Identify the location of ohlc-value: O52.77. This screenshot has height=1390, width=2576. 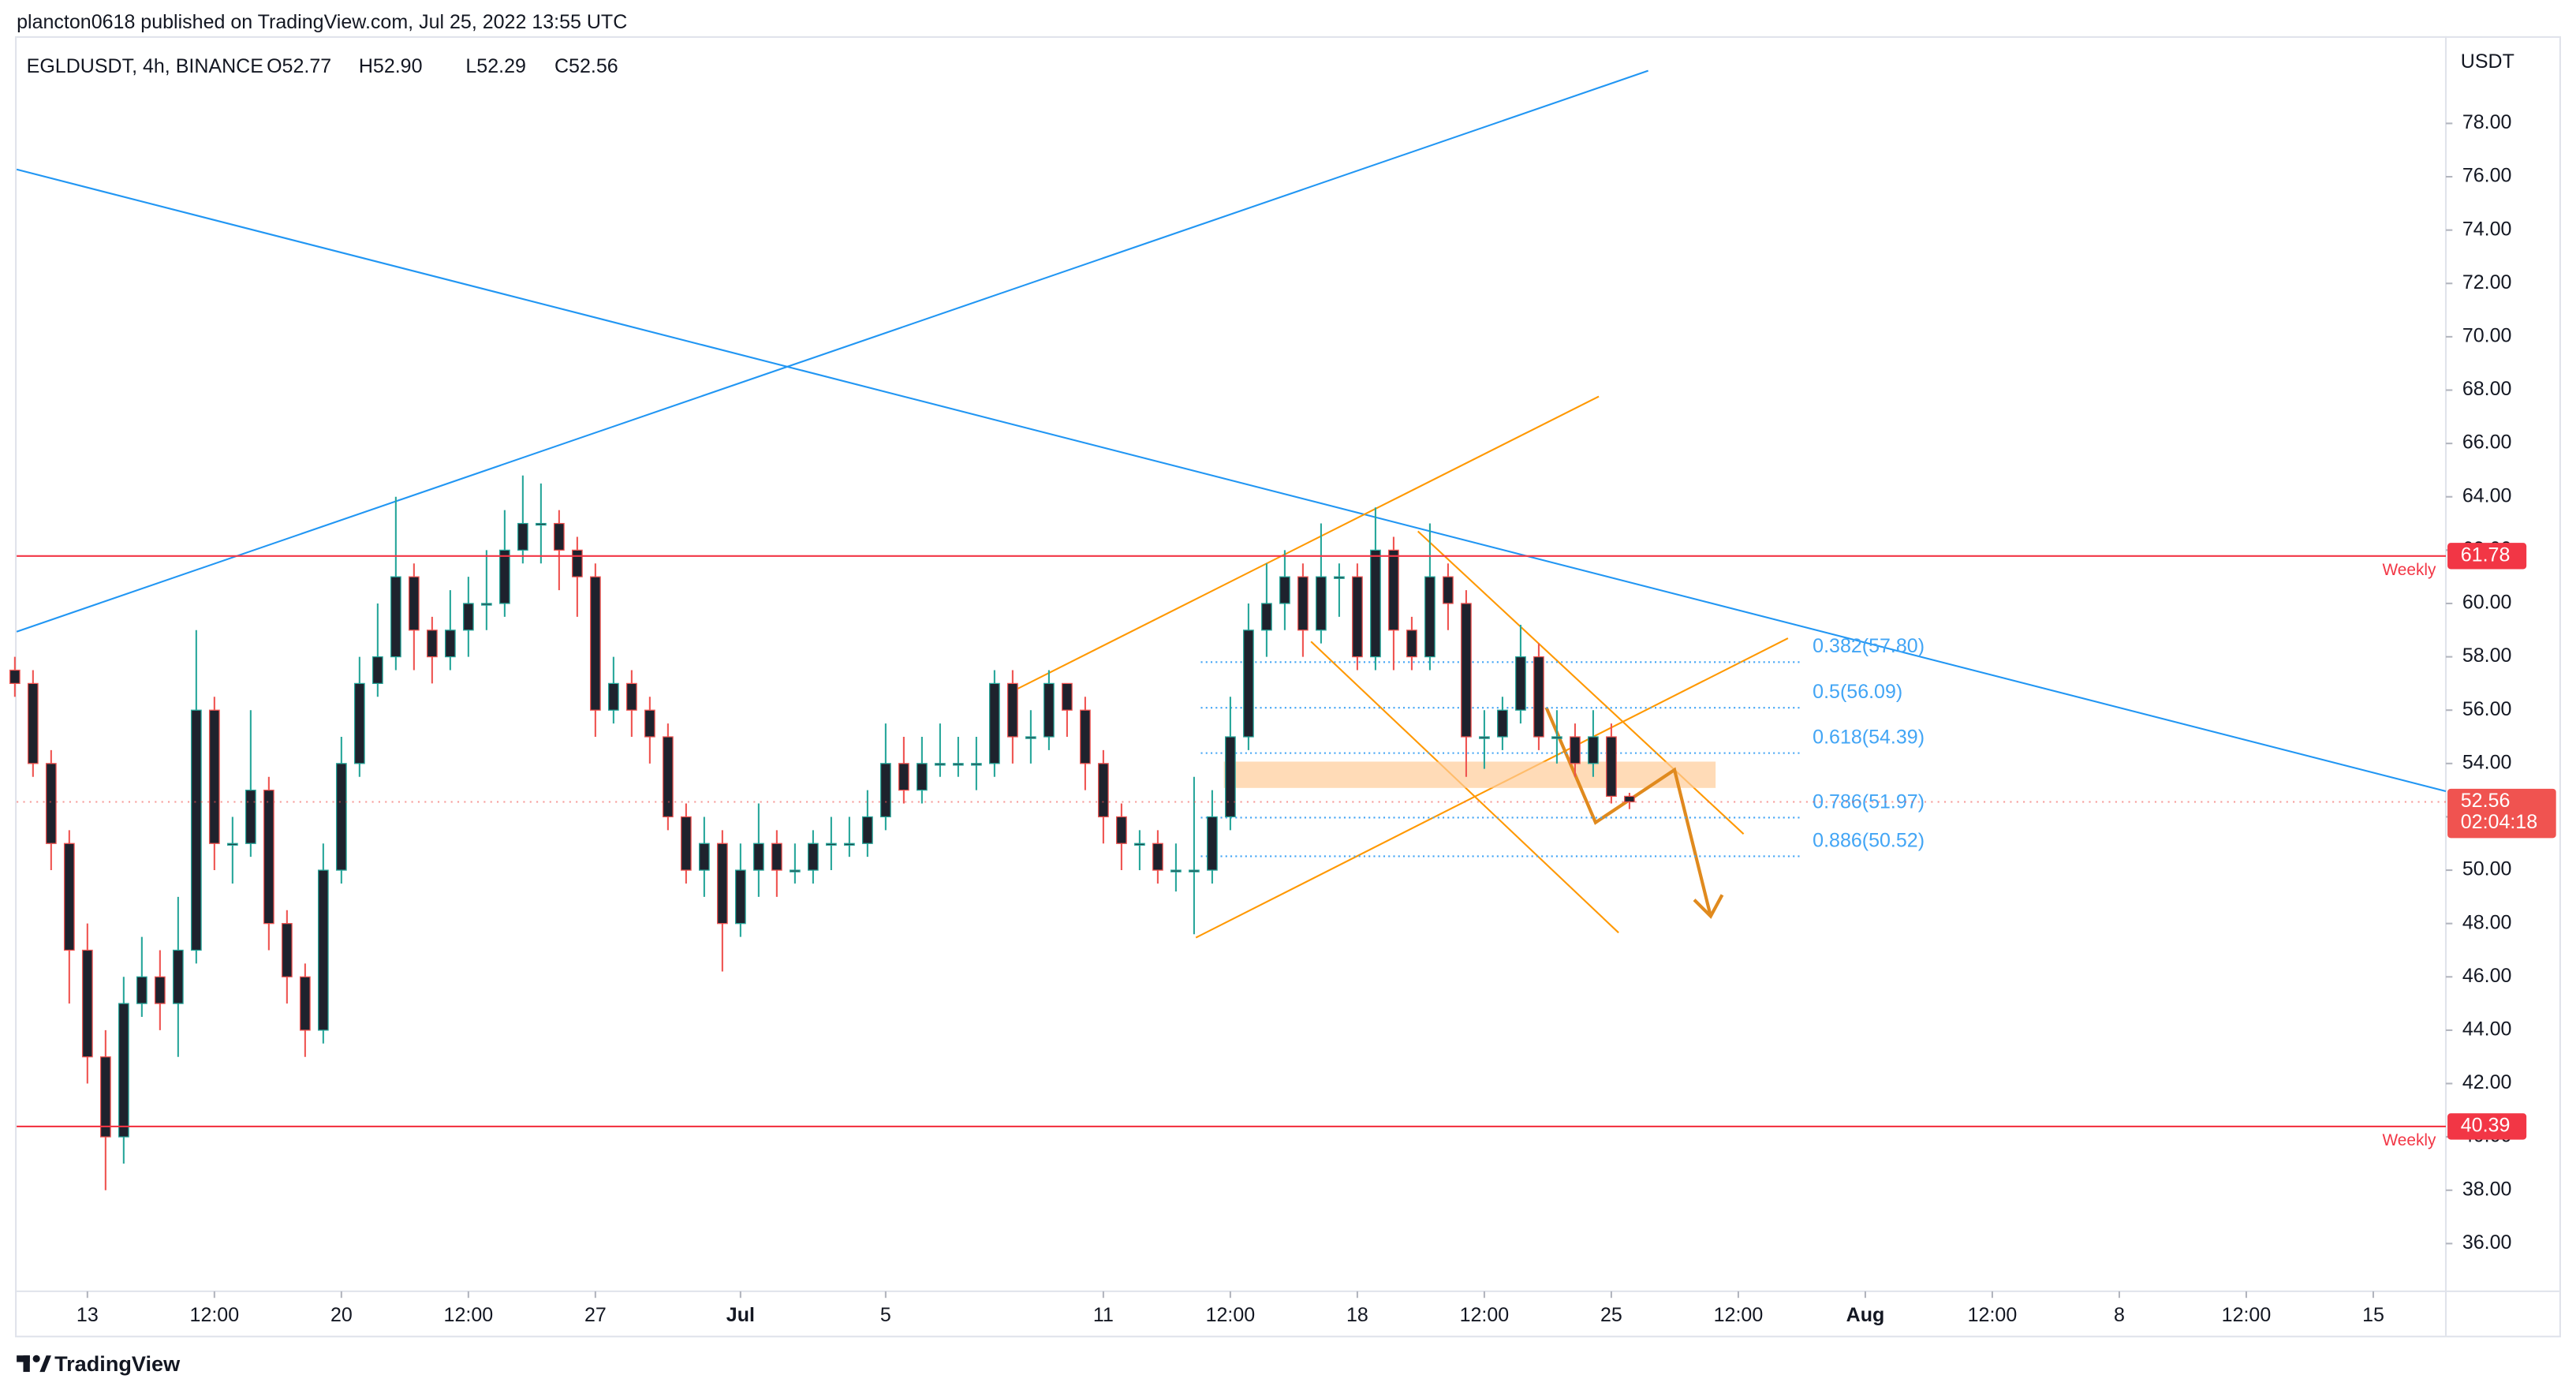
(299, 66).